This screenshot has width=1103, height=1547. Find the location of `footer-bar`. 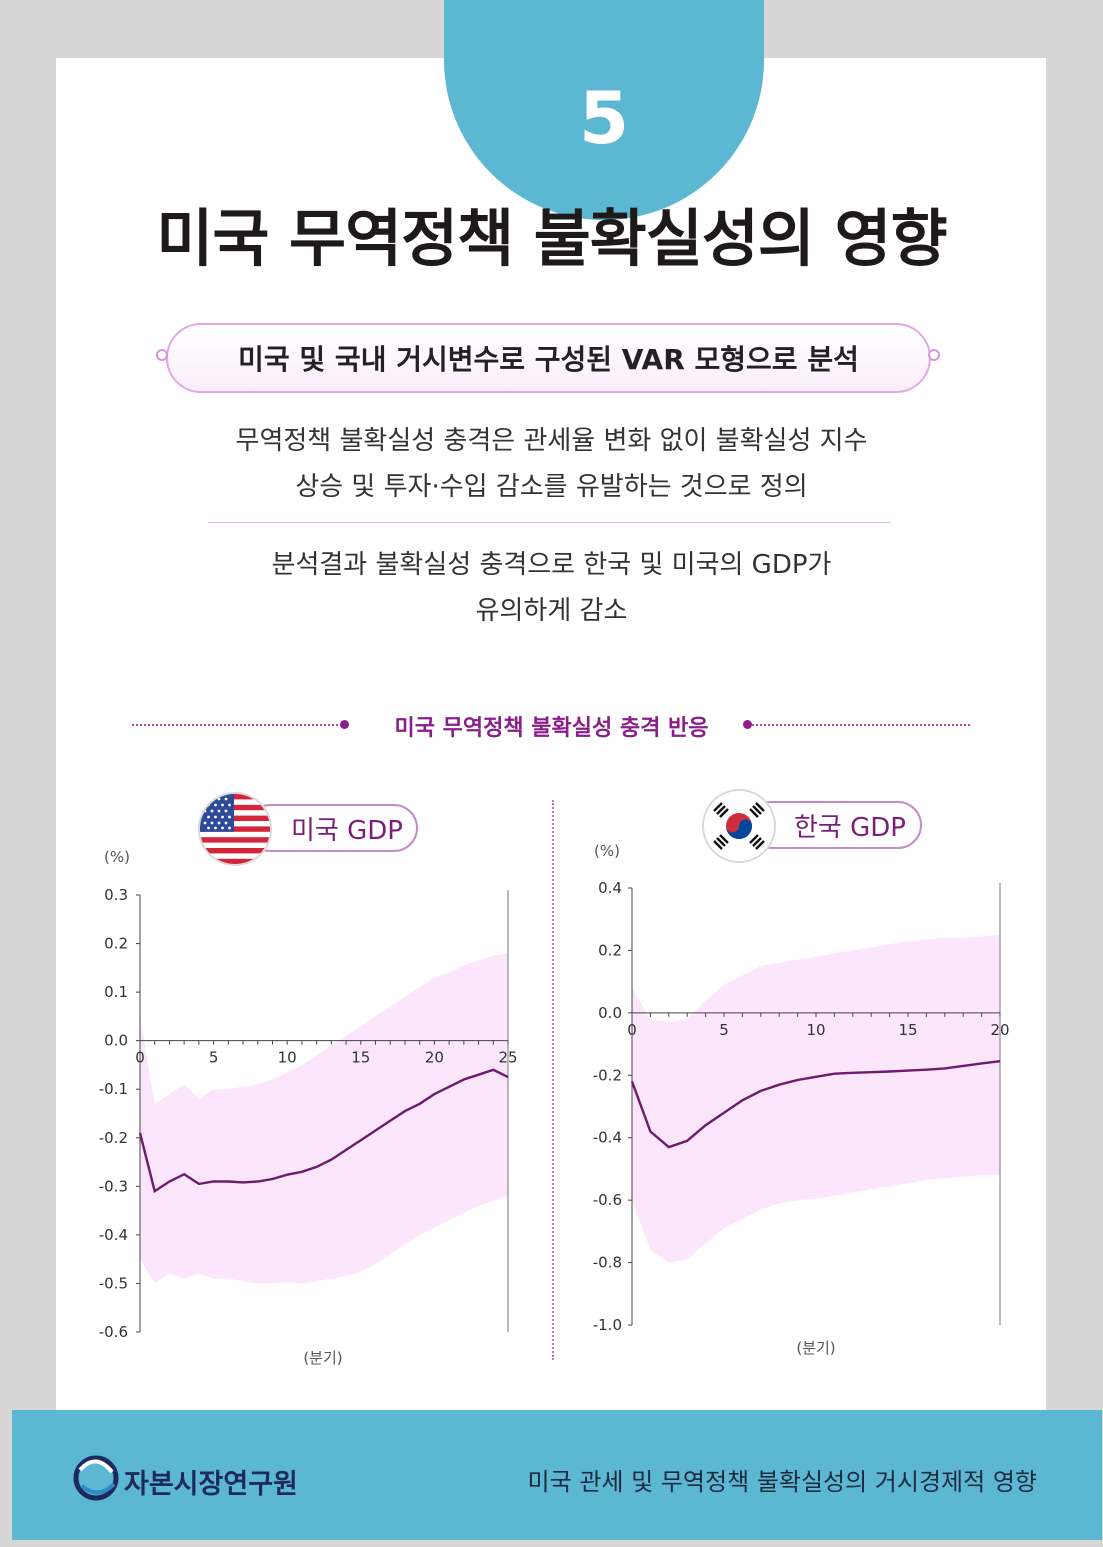

footer-bar is located at coordinates (557, 1475).